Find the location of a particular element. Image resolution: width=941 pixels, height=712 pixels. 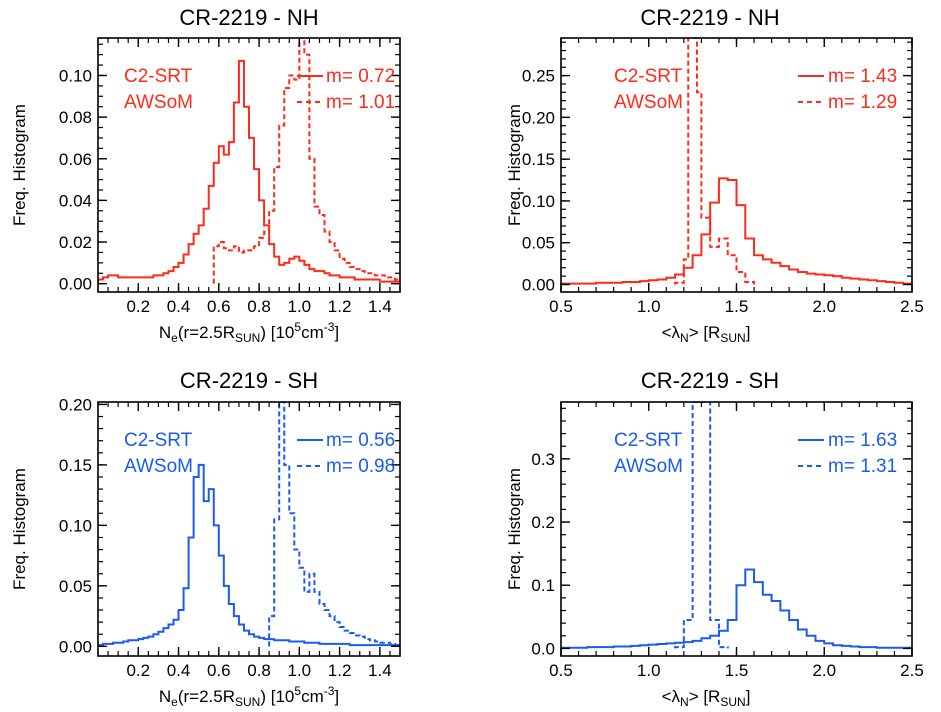

legend: C2-SRT AWSoM m= 0.56 m= 0.98 is located at coordinates (259, 453).